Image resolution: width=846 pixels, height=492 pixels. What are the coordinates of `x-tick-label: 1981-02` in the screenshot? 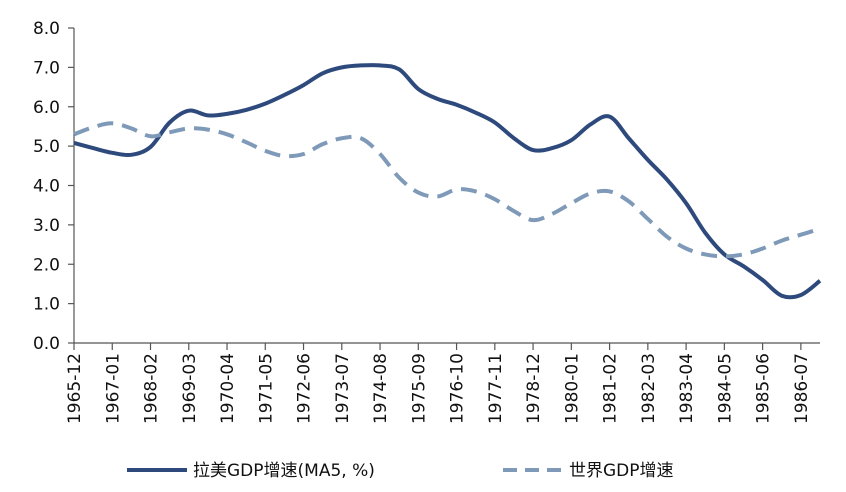 It's located at (611, 388).